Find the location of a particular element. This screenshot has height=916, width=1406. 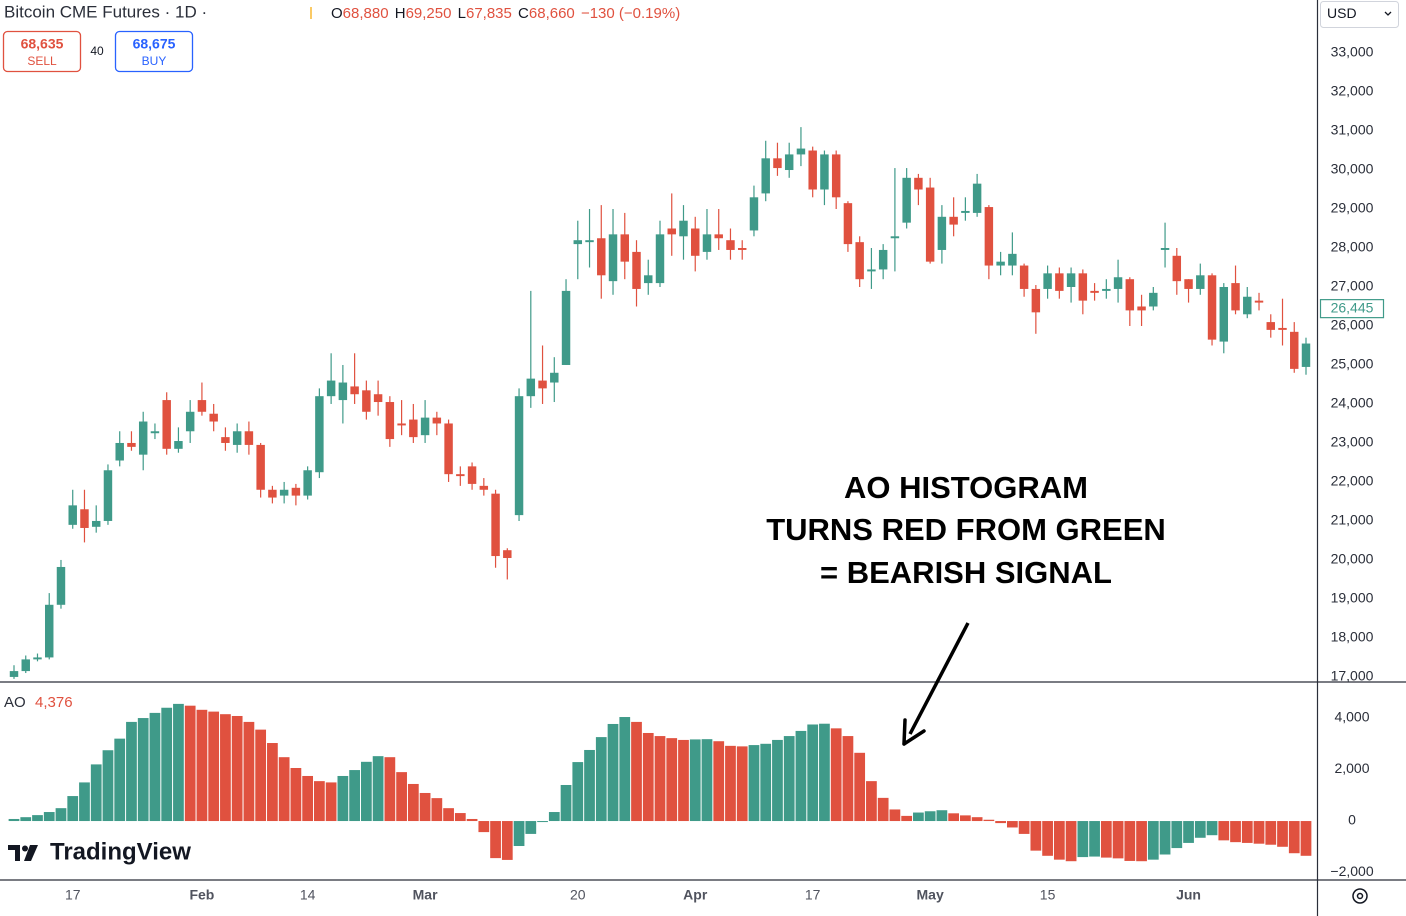

last-price-label: 26,445 is located at coordinates (1352, 307).